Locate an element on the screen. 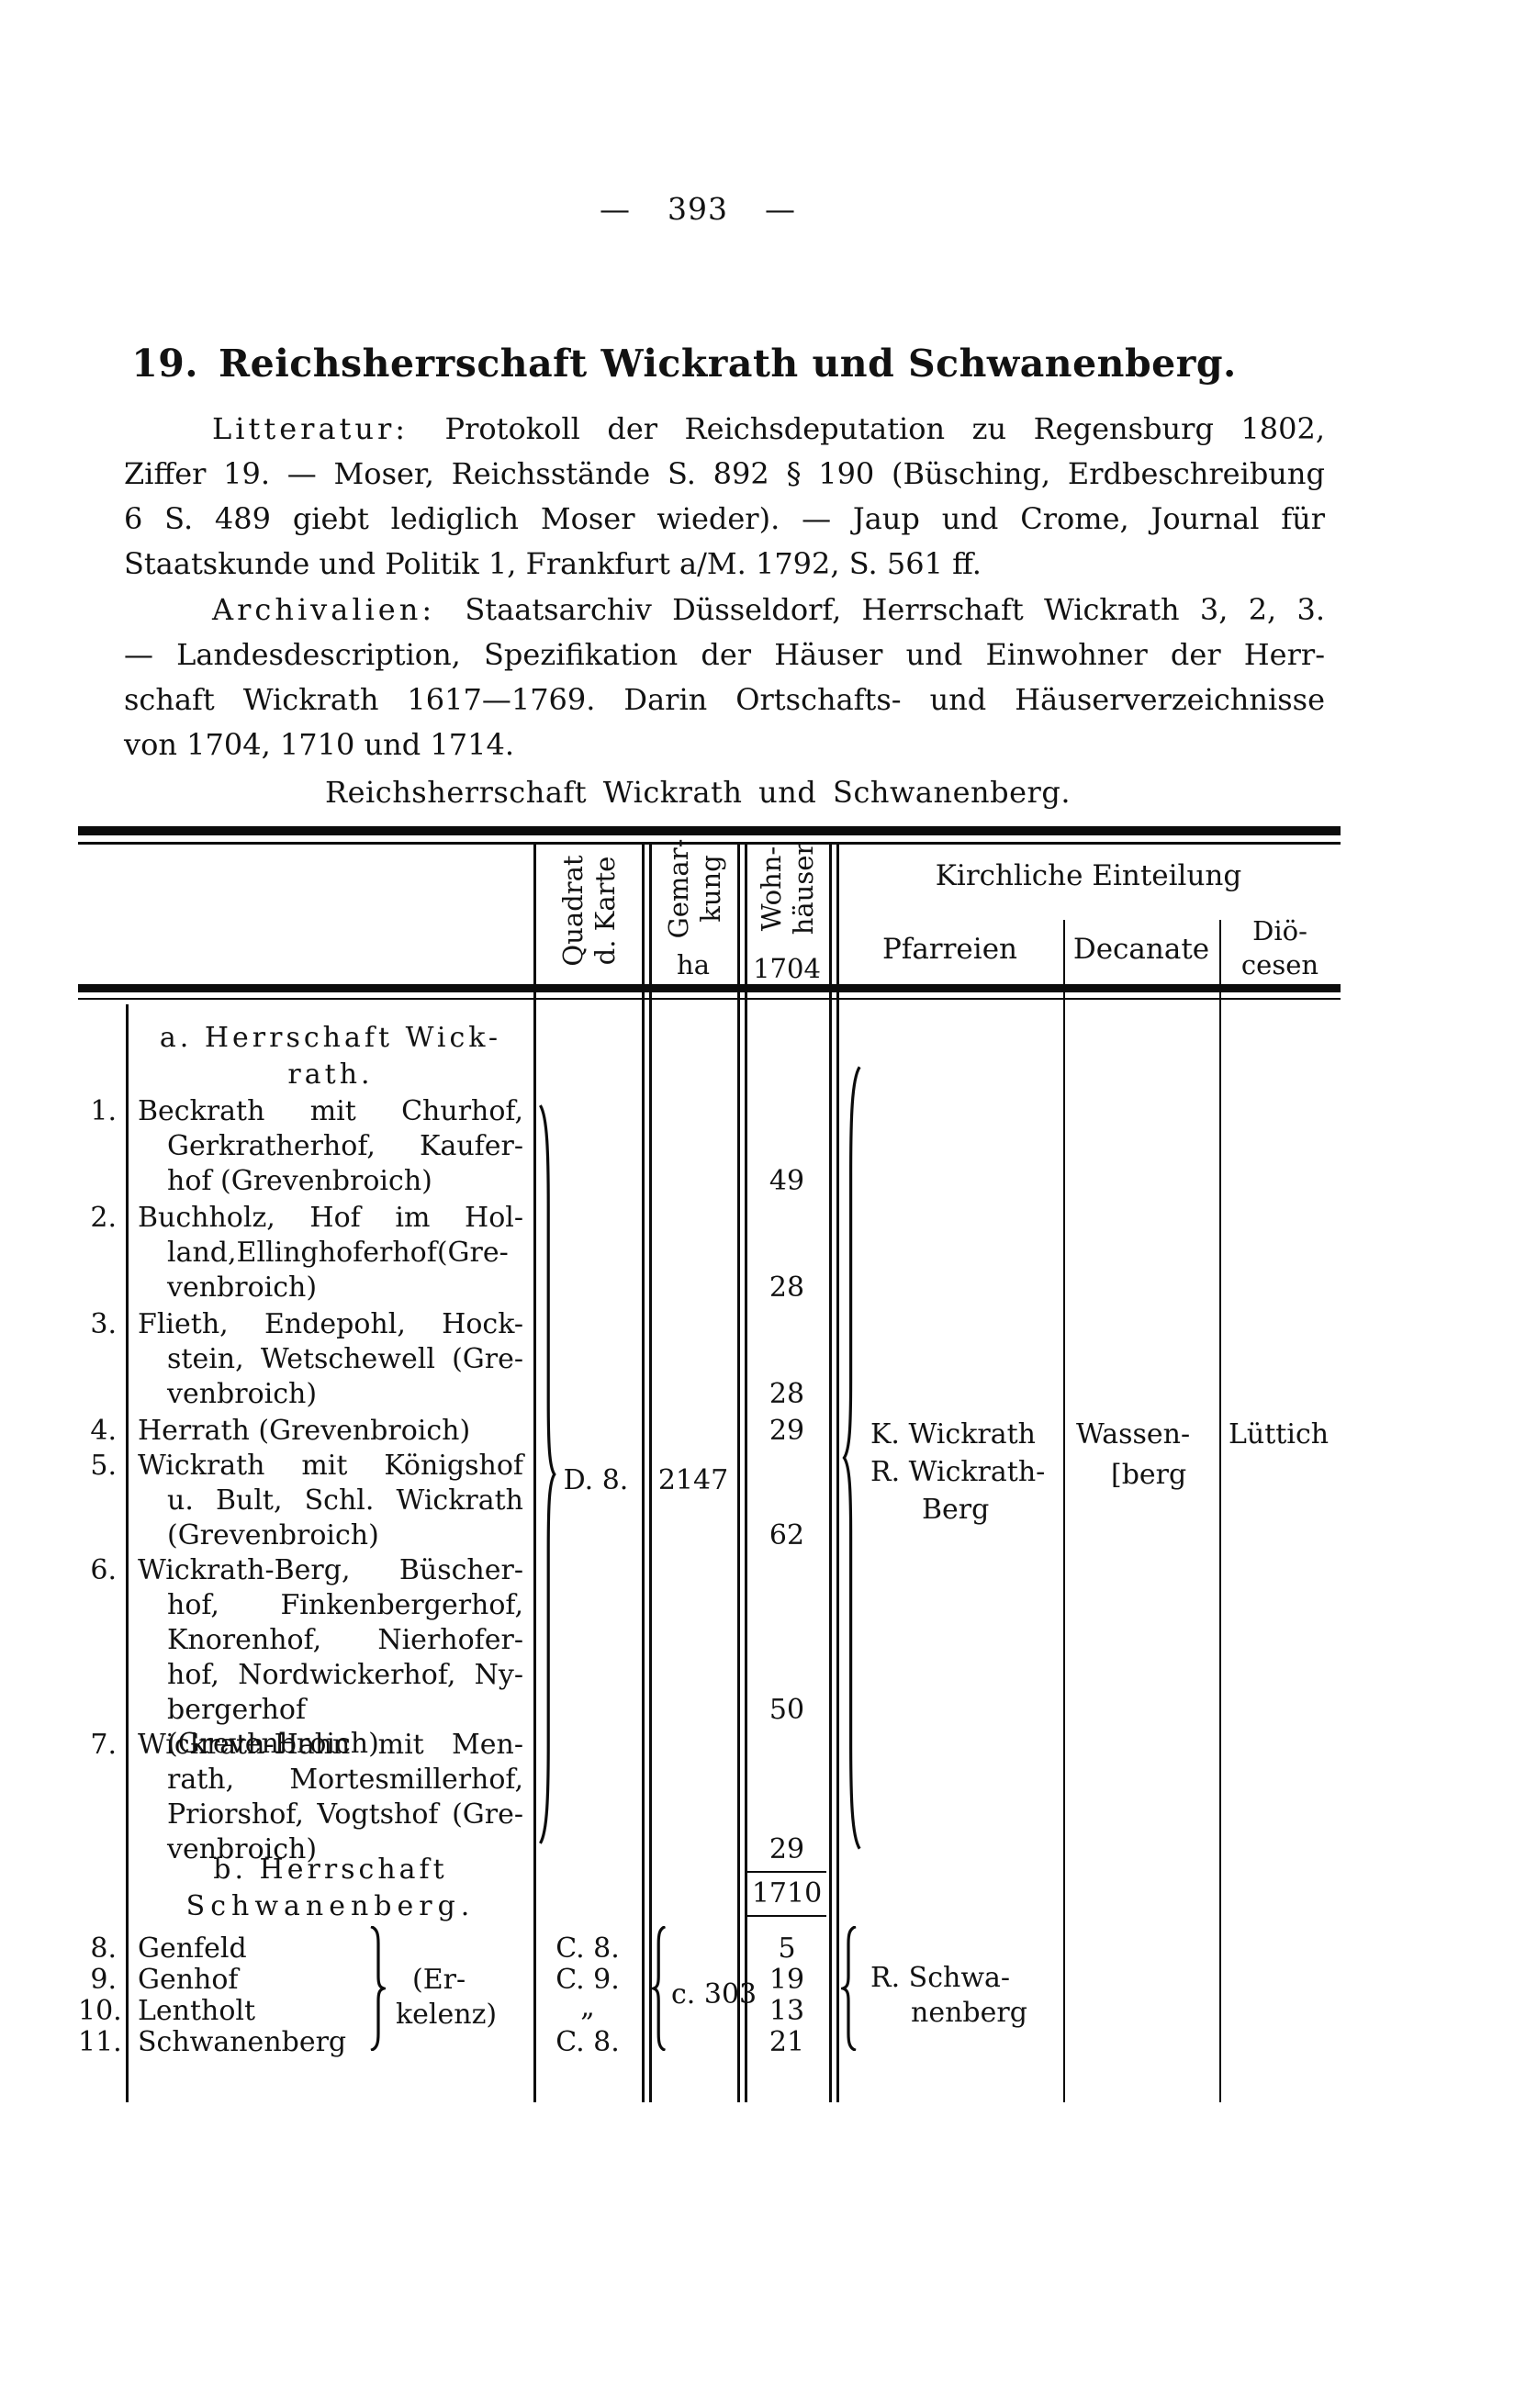 This screenshot has height=2408, width=1526. header-dioecesen: Diö- cesen is located at coordinates (1279, 947).